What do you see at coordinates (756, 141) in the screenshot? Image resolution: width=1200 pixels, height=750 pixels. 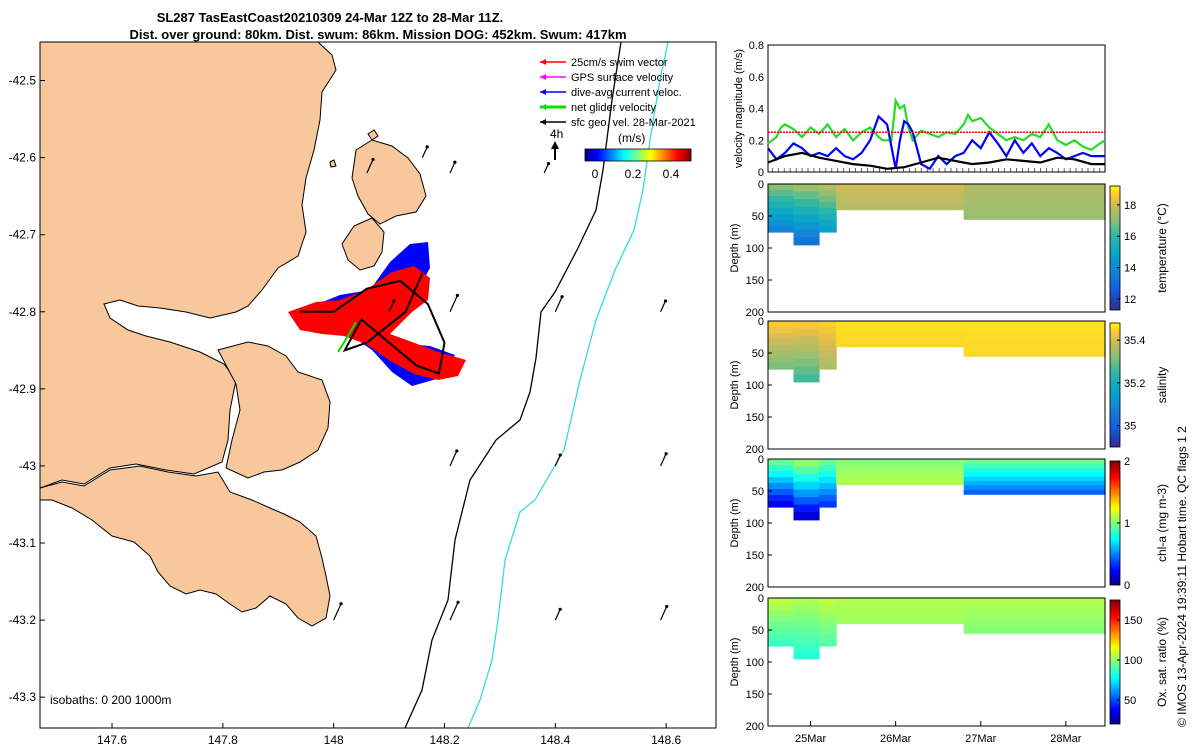 I see `velocity-y-tick-label: 0.2` at bounding box center [756, 141].